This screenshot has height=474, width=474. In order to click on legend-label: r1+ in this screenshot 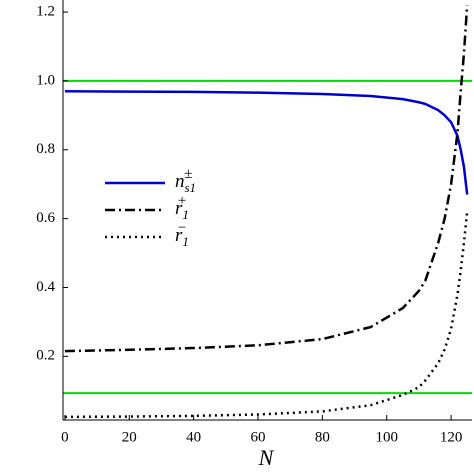, I will do `click(182, 207)`.